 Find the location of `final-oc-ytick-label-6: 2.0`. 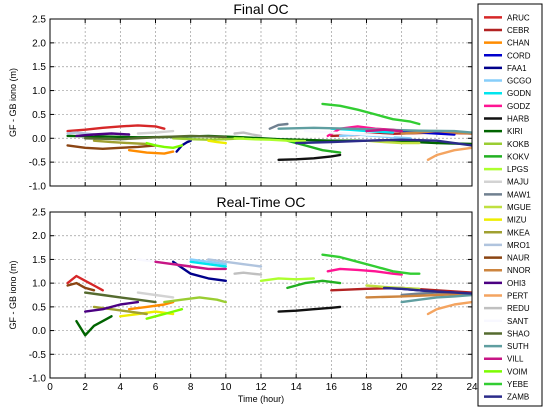

final-oc-ytick-label-6: 2.0 is located at coordinates (39, 43).